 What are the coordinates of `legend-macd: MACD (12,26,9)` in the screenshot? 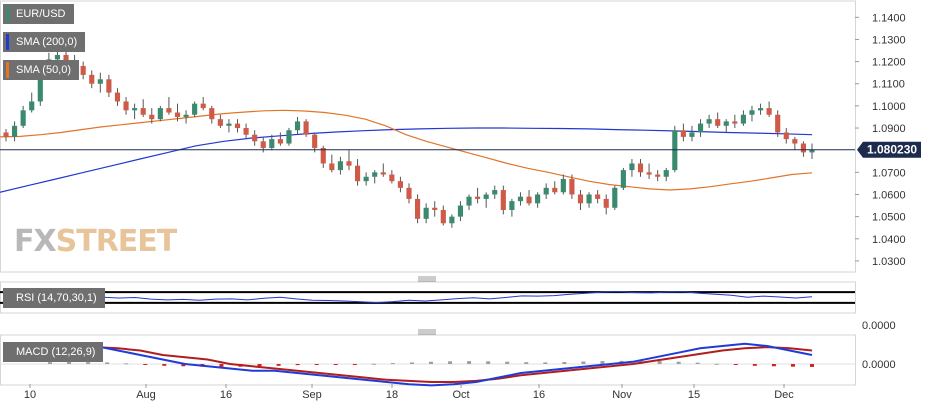 It's located at (53, 352).